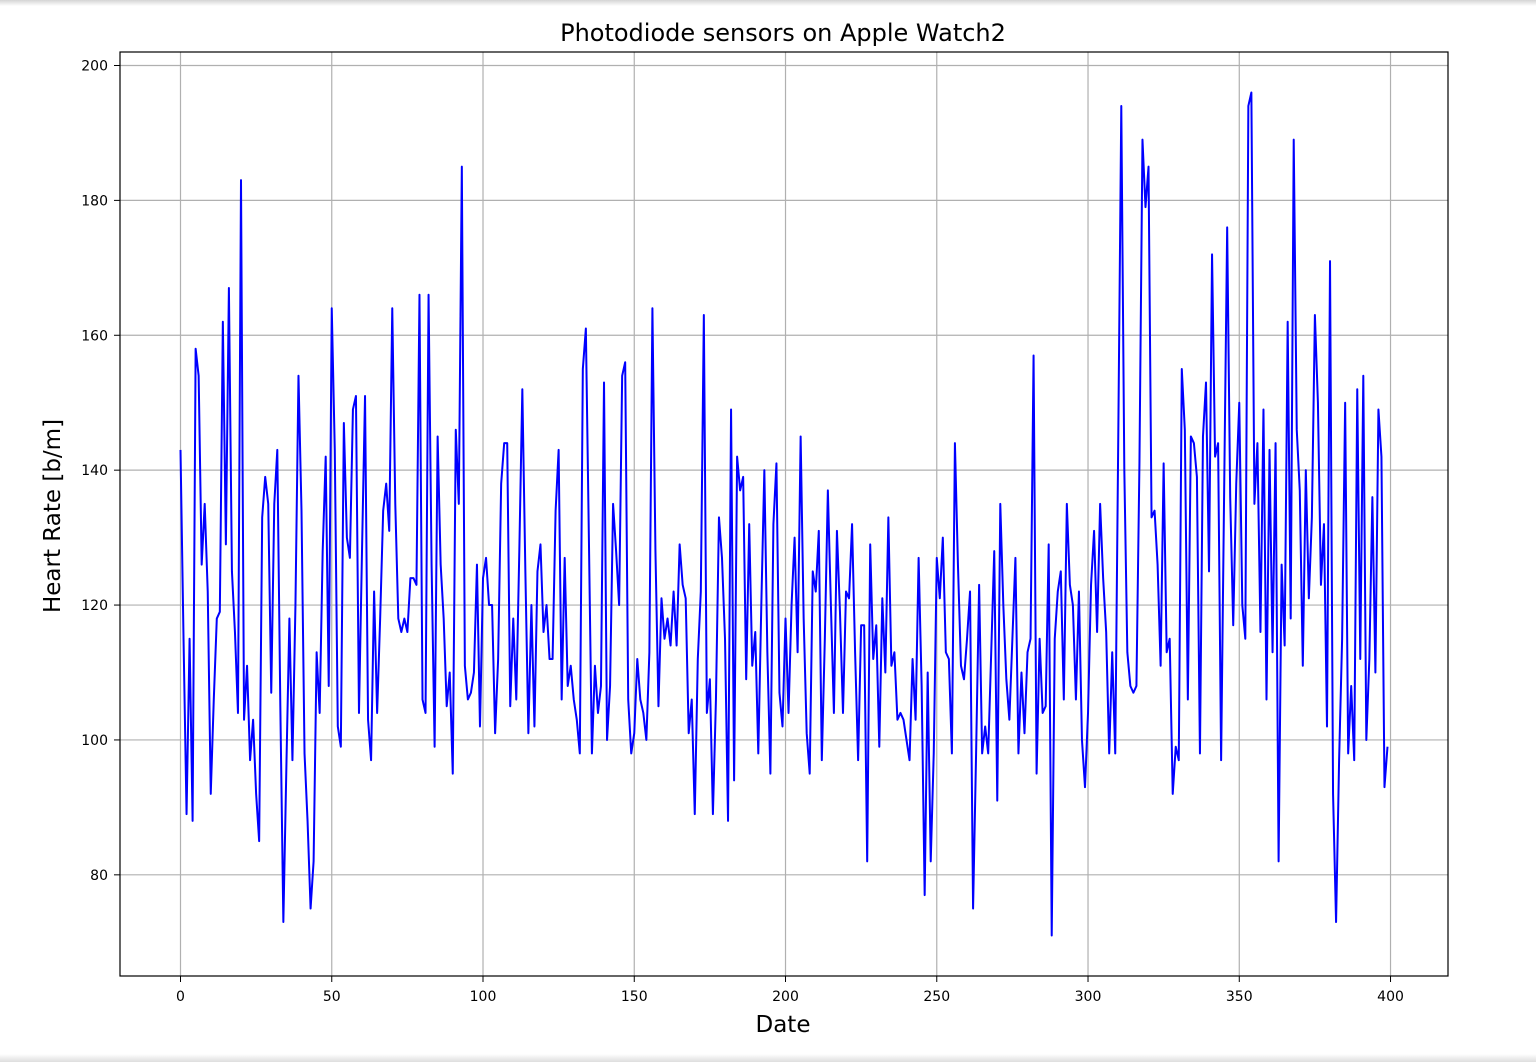  I want to click on y-tick-label: 140, so click(94, 471).